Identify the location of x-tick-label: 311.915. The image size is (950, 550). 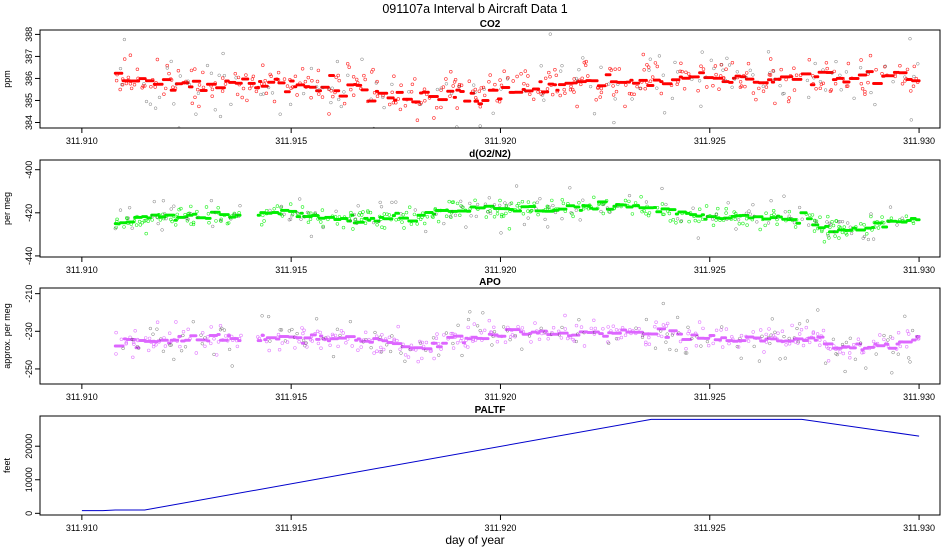
(291, 141).